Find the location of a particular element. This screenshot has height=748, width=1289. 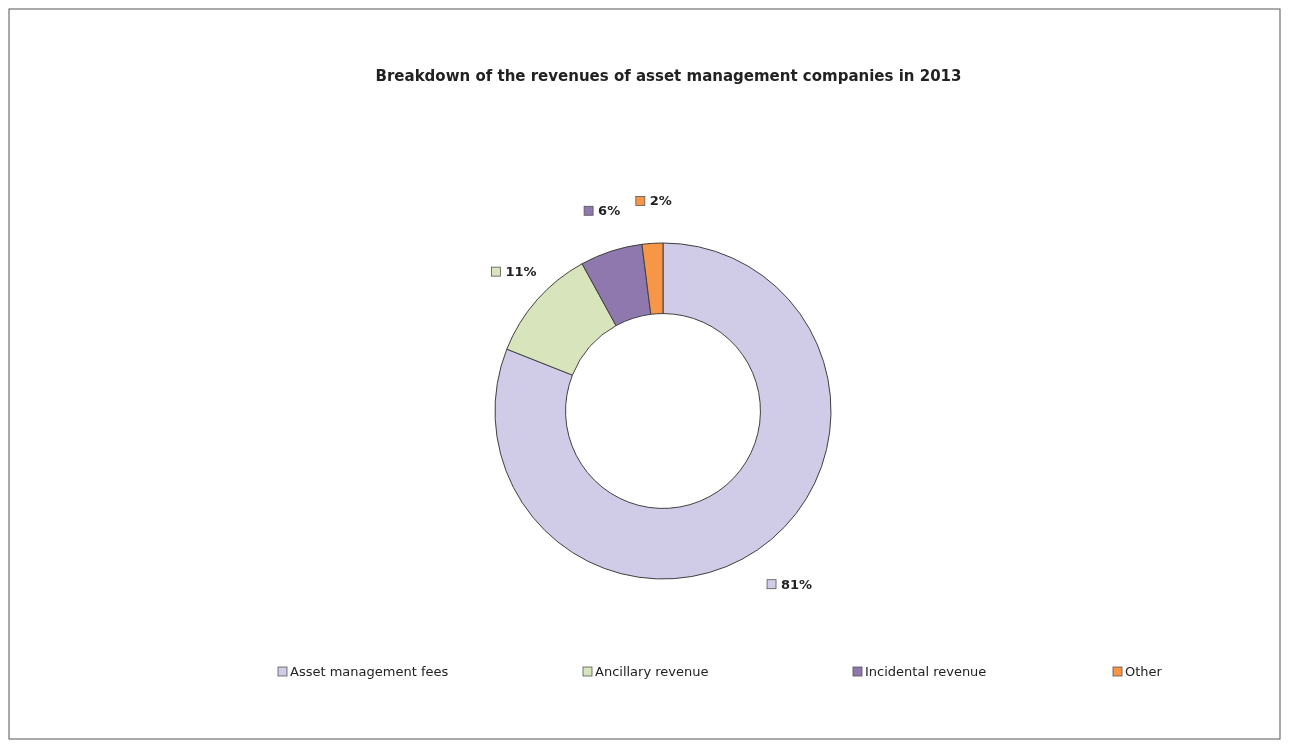

legend-label: Asset management fees is located at coordinates (369, 671).